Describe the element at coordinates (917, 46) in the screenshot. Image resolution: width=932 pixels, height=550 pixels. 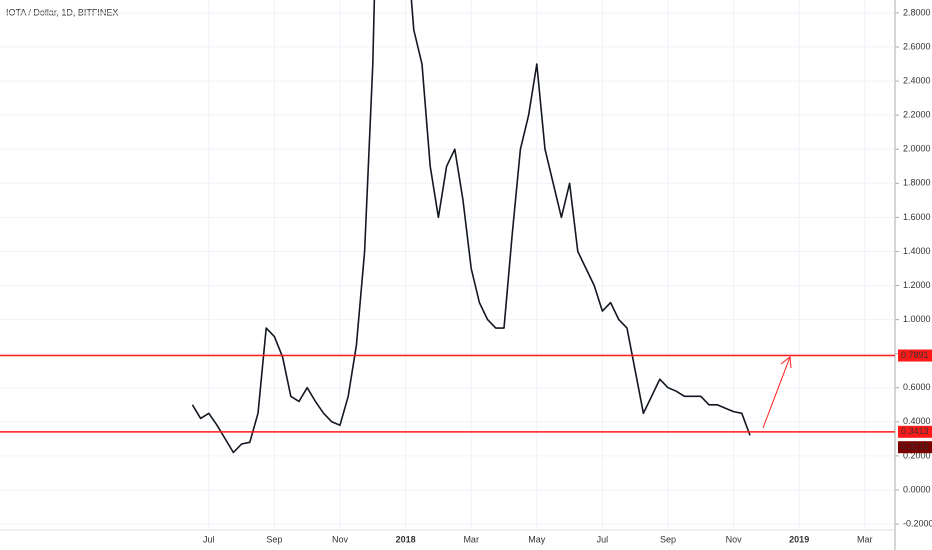
I see `y-tick-label: 2.6000` at that location.